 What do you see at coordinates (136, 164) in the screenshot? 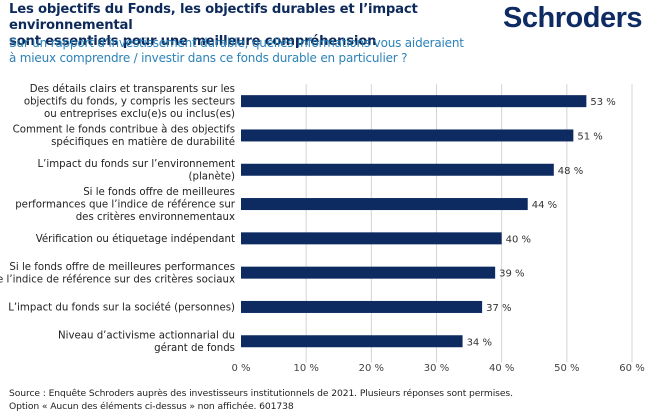
I see `category-label-line: L’impact du fonds sur l’environnement` at bounding box center [136, 164].